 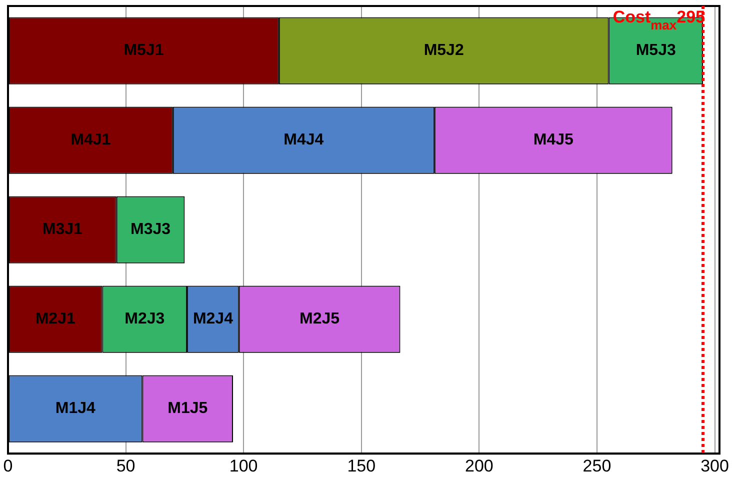 What do you see at coordinates (8, 466) in the screenshot?
I see `x-tick-label: 0` at bounding box center [8, 466].